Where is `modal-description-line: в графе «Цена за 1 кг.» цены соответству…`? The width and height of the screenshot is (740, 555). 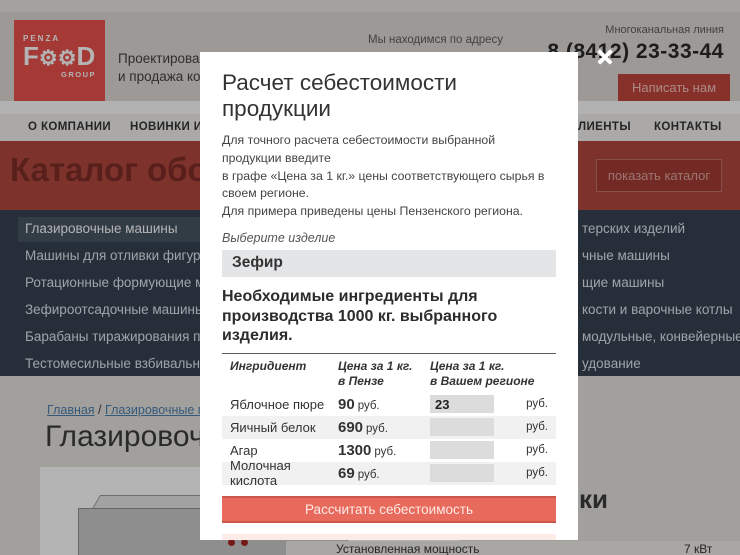 modal-description-line: в графе «Цена за 1 кг.» цены соответству… is located at coordinates (383, 184).